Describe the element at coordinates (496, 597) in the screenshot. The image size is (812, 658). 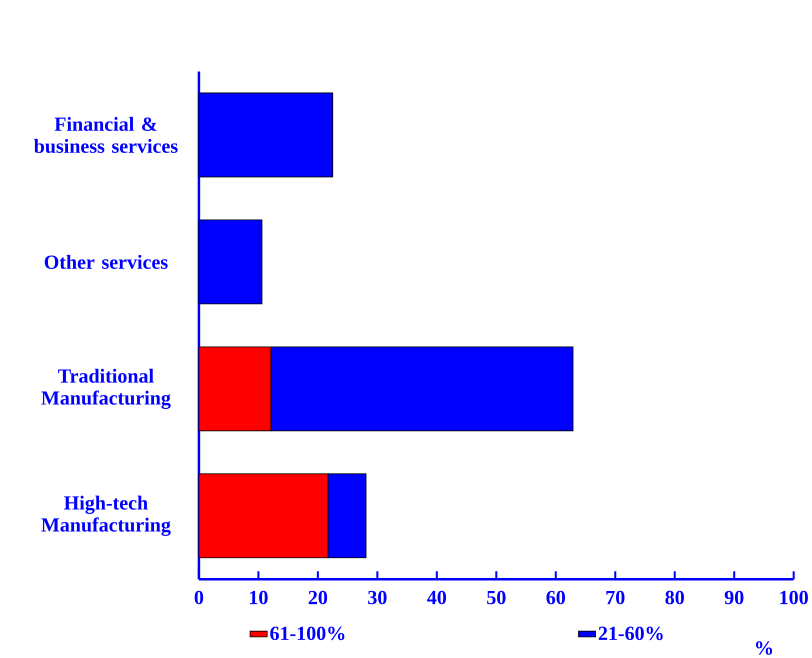
I see `x-tick-label: 50` at that location.